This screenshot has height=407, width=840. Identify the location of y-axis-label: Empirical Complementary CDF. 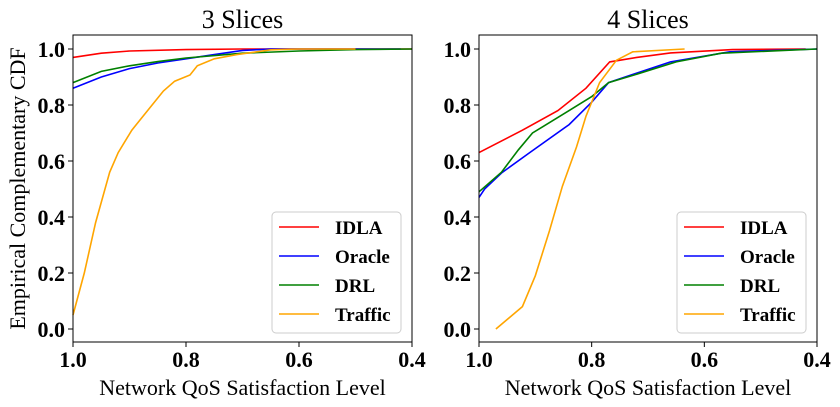
(17, 188).